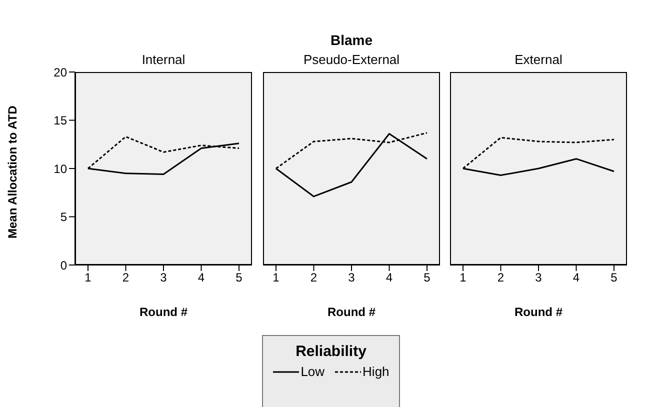 This screenshot has width=647, height=407. What do you see at coordinates (539, 59) in the screenshot?
I see `chart-subtitle: External` at bounding box center [539, 59].